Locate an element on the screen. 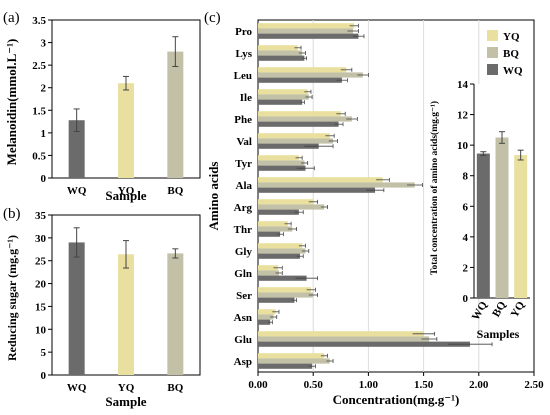  ytick-label: 3.5 is located at coordinates (39, 21).